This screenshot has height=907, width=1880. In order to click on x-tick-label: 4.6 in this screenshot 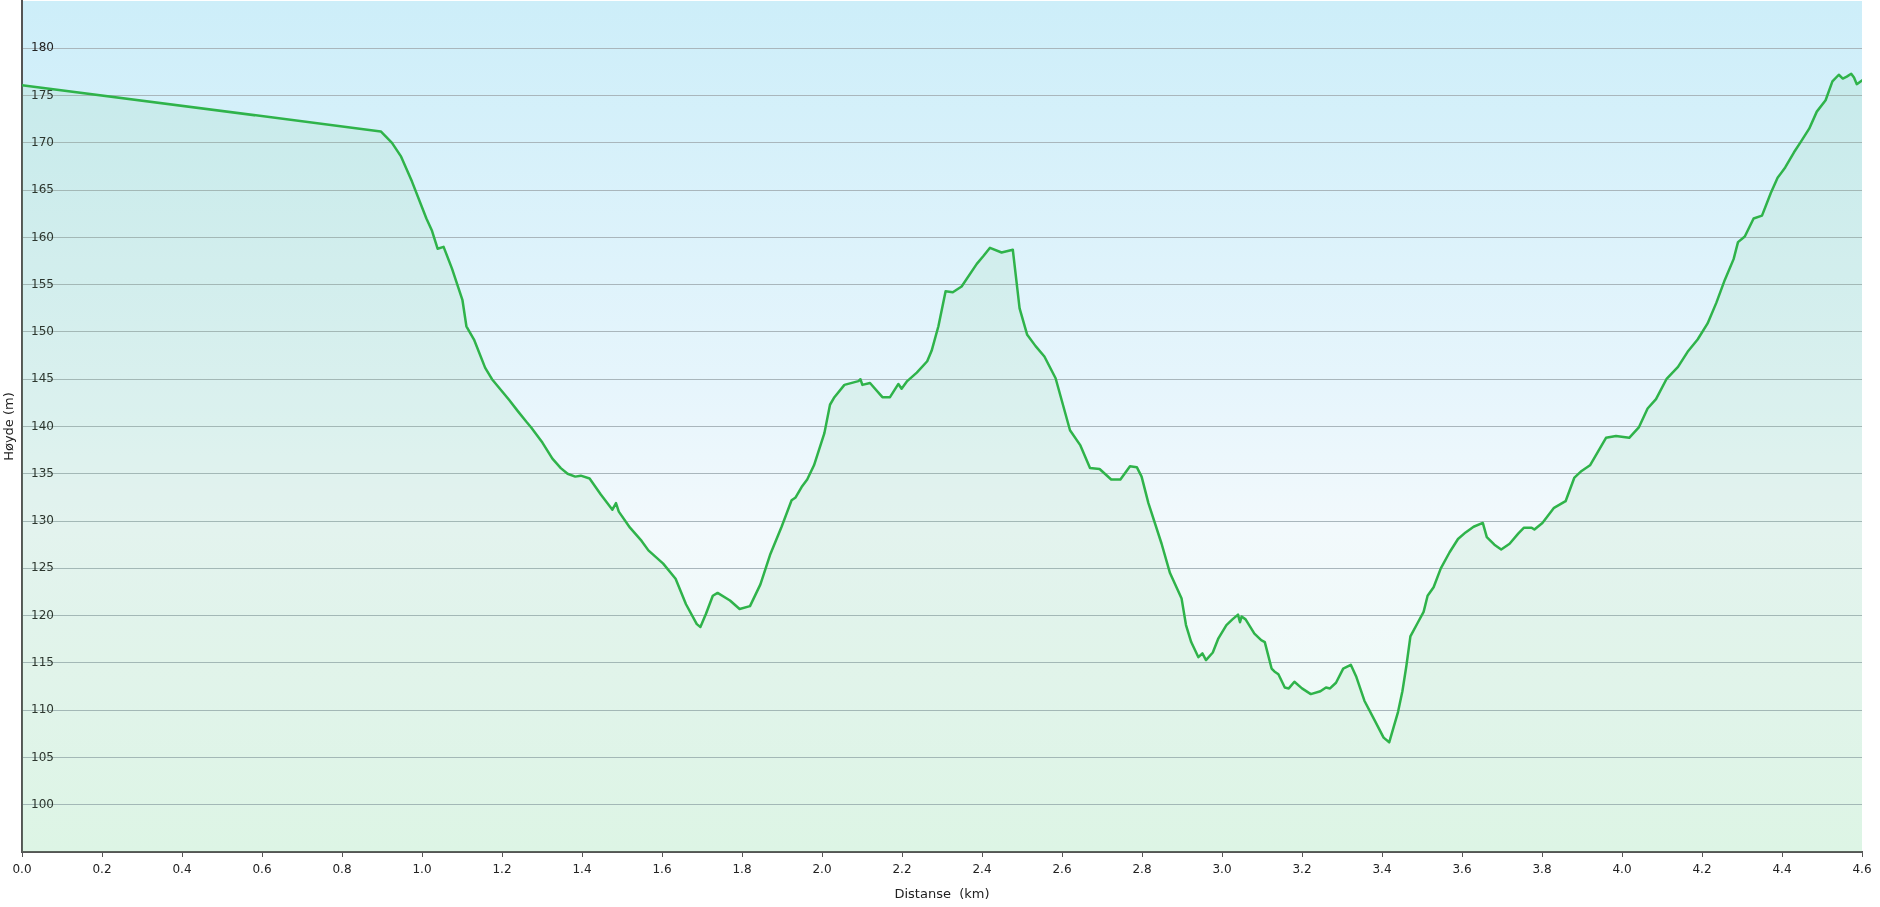, I will do `click(1862, 869)`.